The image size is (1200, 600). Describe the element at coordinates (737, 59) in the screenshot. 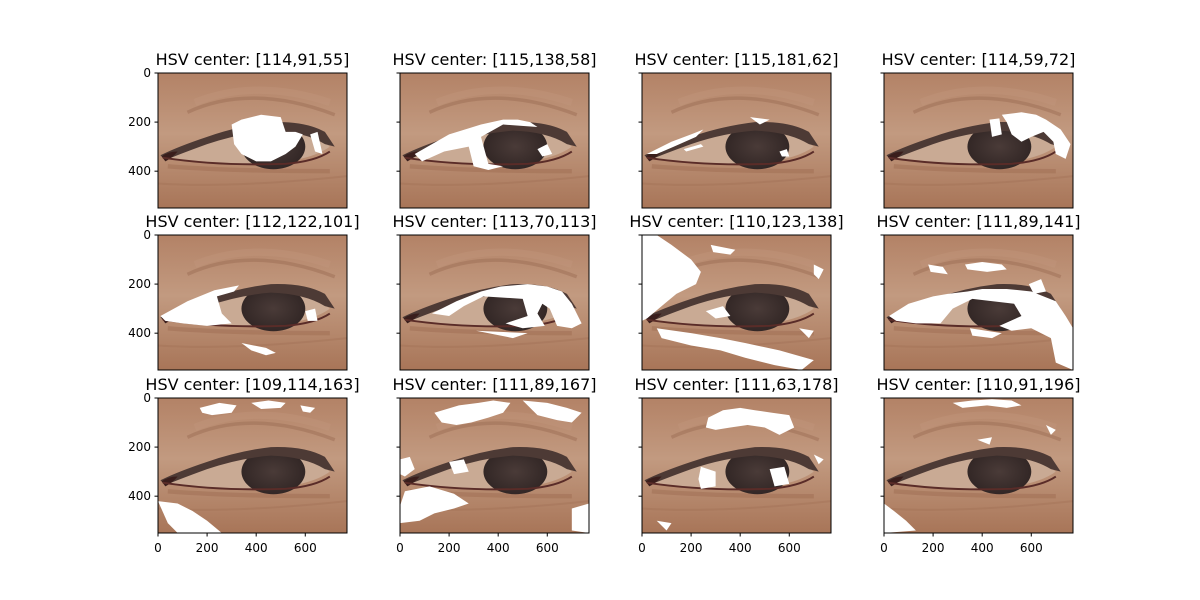

I see `subplot-title: HSV center: [115,181,62]` at that location.